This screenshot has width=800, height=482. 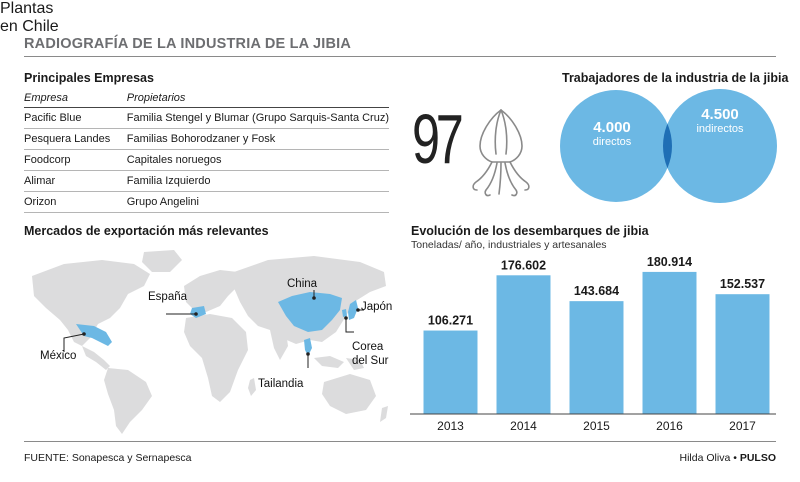 What do you see at coordinates (29, 26) in the screenshot?
I see `plants-label-line2: en Chile` at bounding box center [29, 26].